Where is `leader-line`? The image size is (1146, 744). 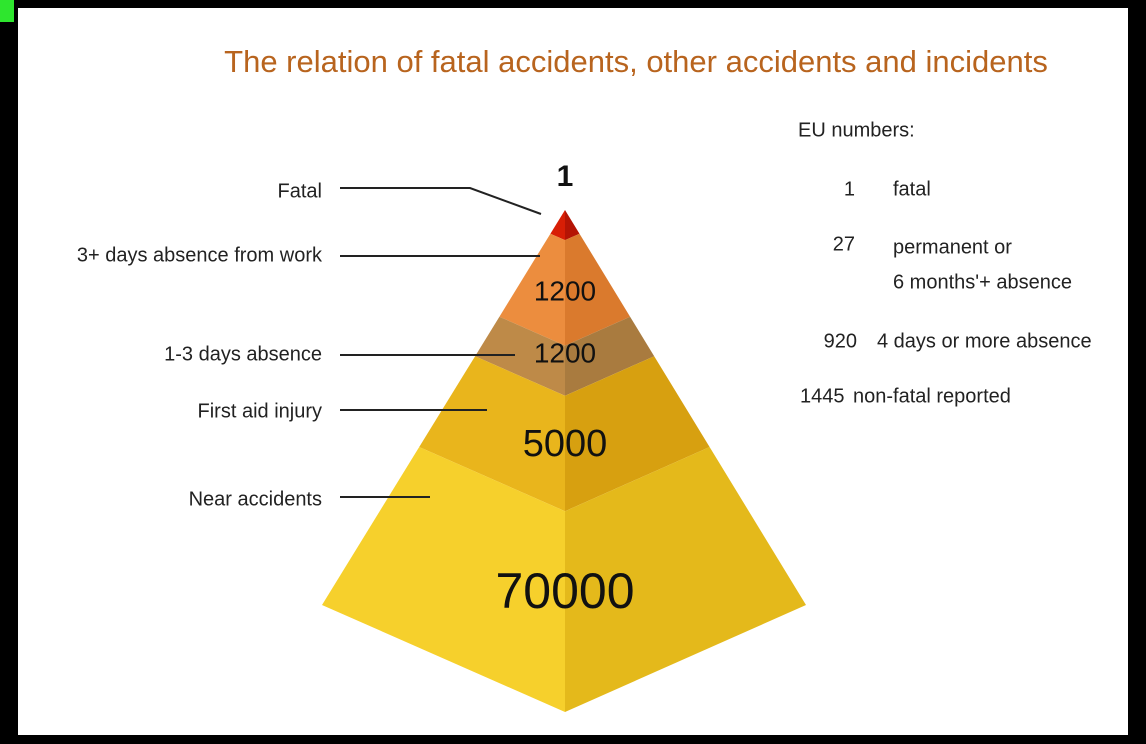
leader-line is located at coordinates (441, 201).